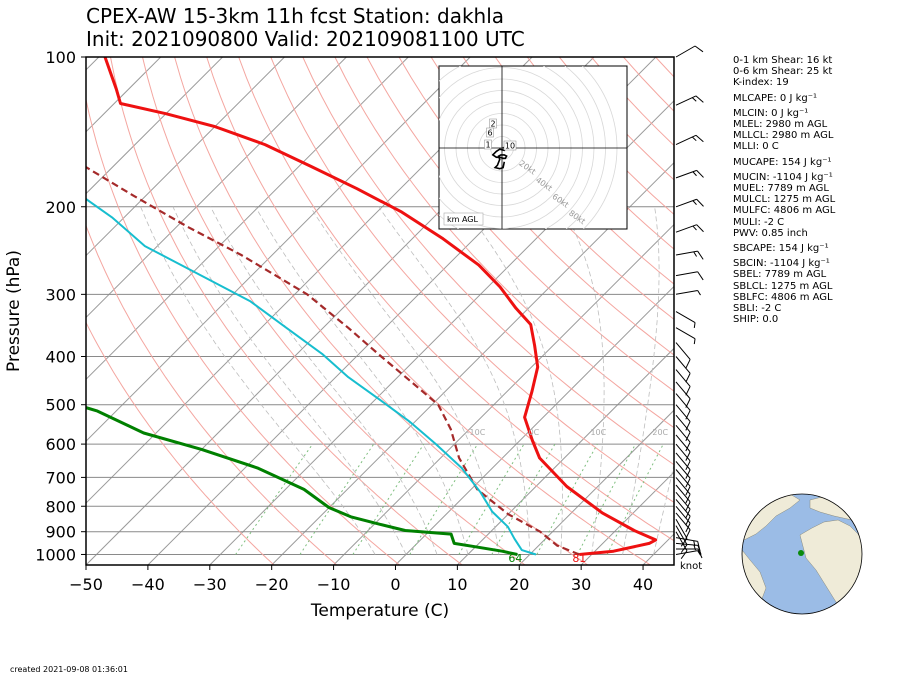 The image size is (906, 675). Describe the element at coordinates (295, 16) in the screenshot. I see `chart-title-line1: CPEX-AW 15-3km 11h fcst Station: dakhla` at that location.